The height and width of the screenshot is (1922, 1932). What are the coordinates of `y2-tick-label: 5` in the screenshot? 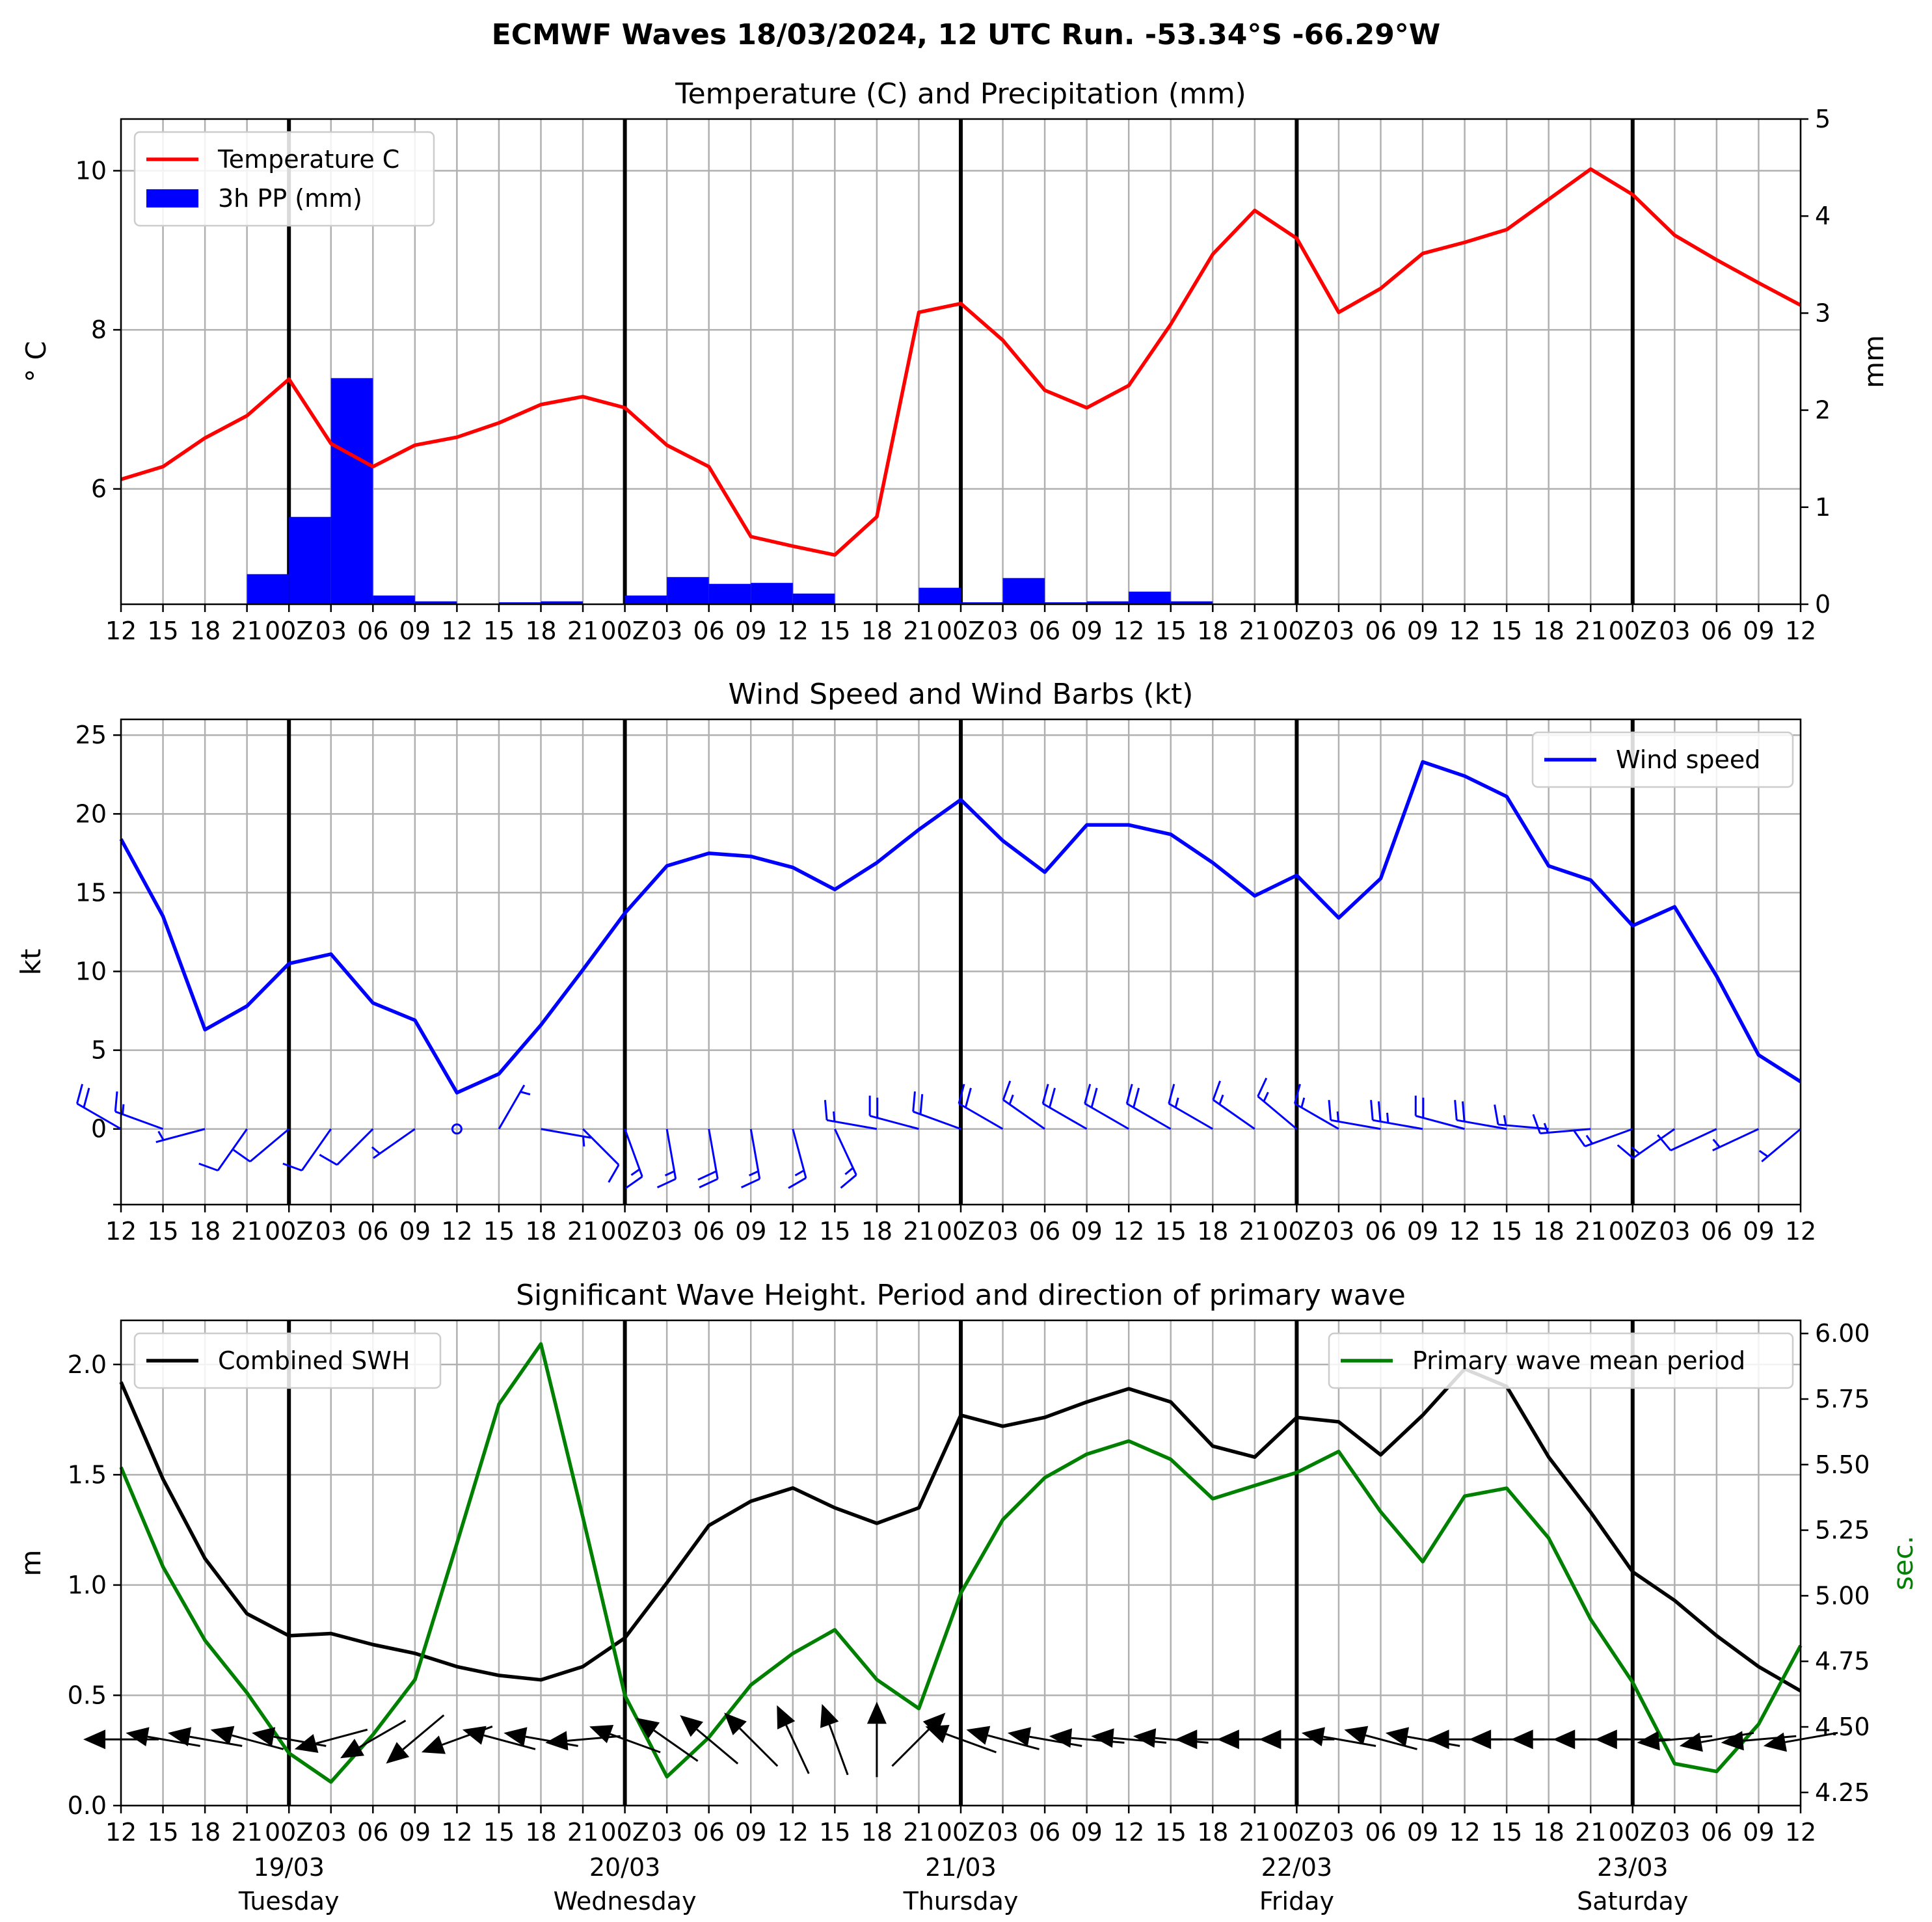 It's located at (1823, 119).